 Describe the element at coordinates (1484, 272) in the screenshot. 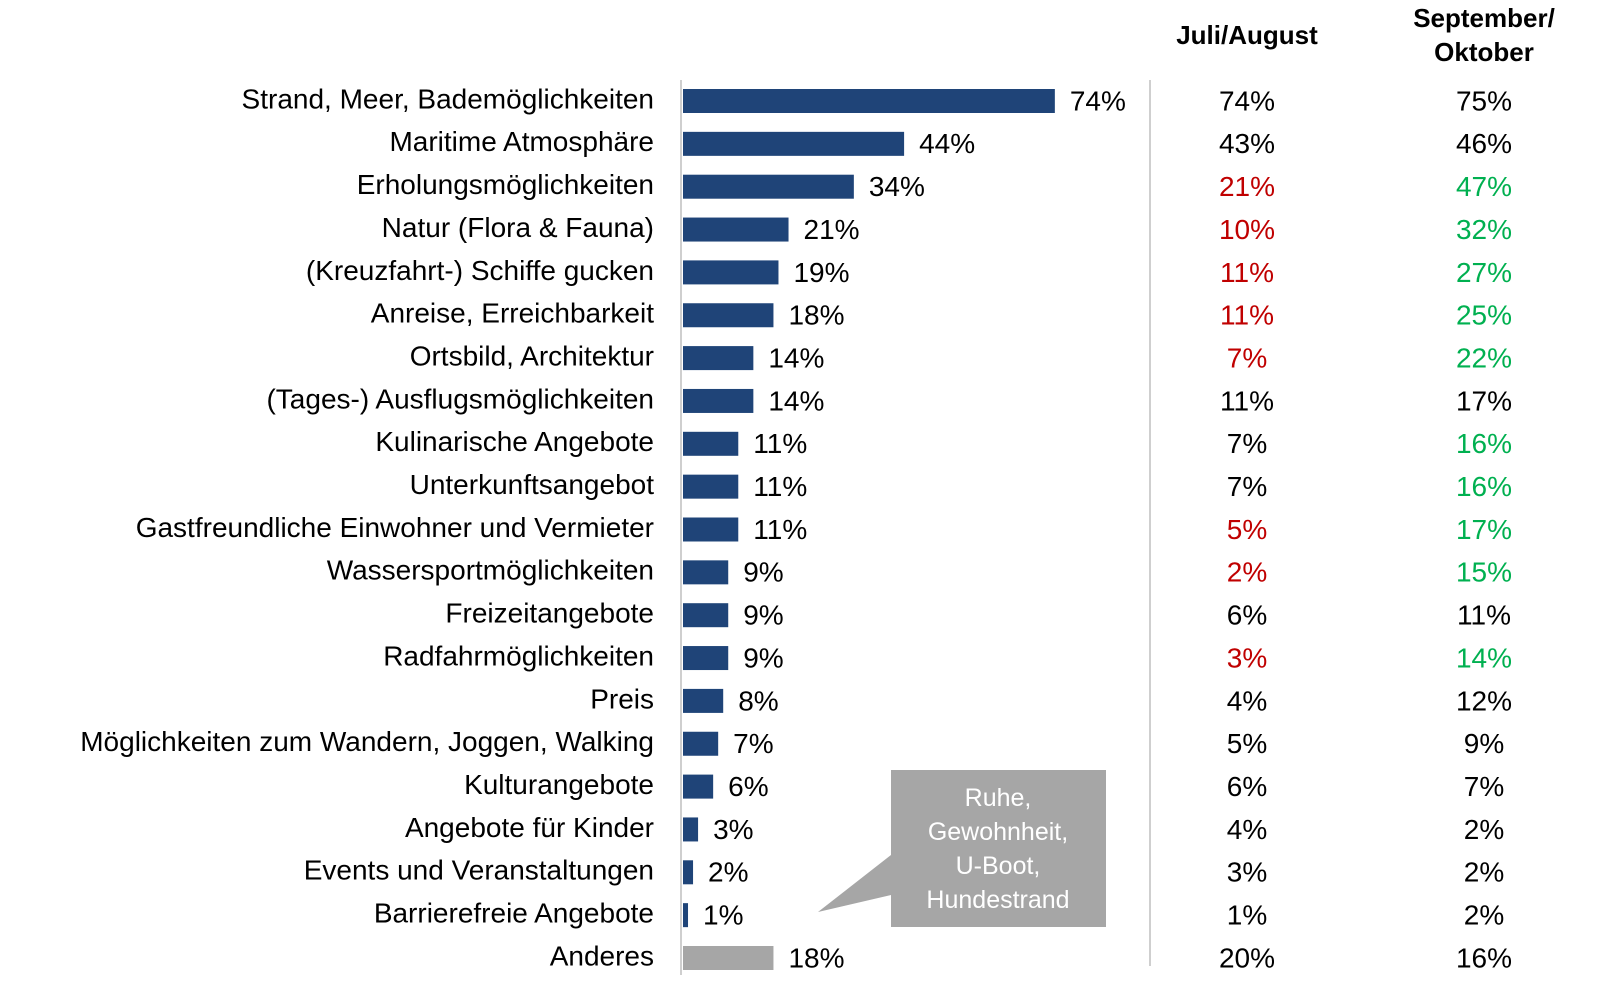

I see `table-cell: 27%` at that location.